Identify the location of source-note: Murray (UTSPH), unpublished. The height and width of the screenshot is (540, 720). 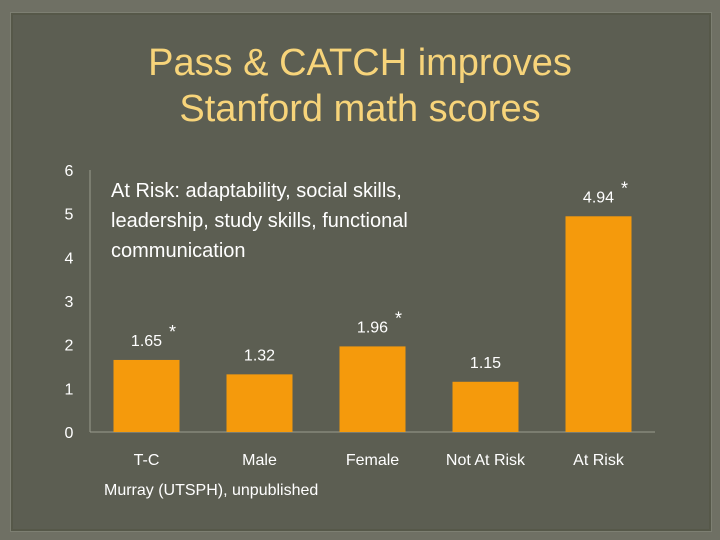
(211, 490).